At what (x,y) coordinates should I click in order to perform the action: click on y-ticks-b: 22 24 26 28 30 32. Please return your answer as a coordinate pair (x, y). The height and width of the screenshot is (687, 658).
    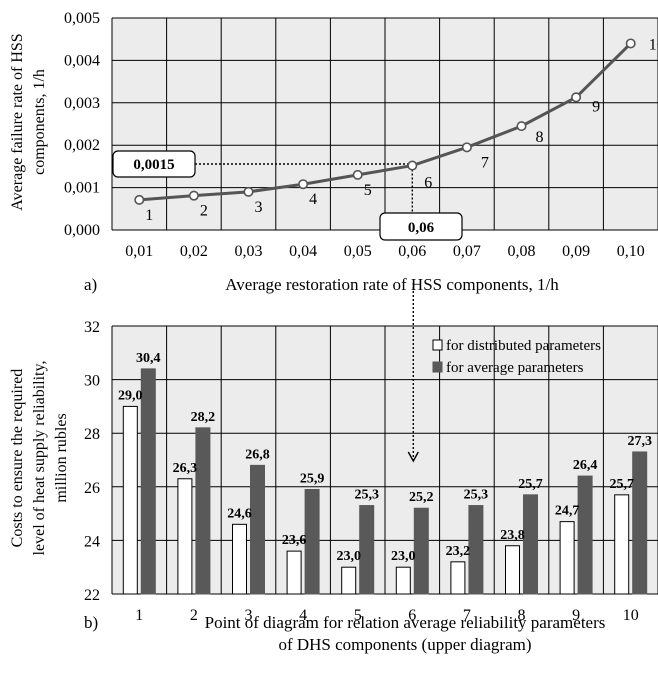
    Looking at the image, I should click on (92, 461).